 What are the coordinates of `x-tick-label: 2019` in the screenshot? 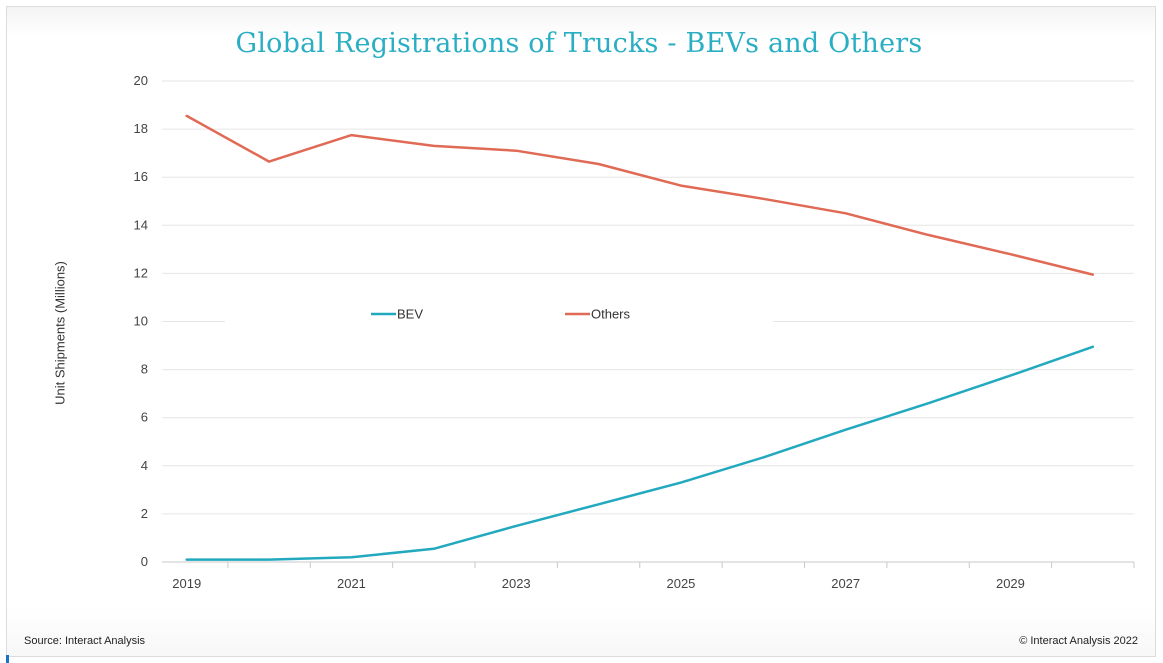 It's located at (186, 583).